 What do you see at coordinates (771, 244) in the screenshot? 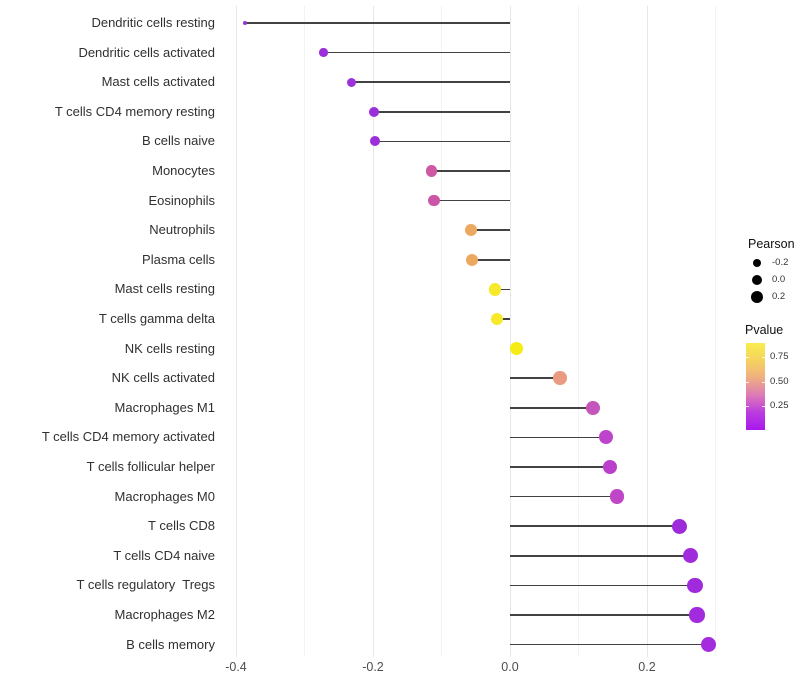
I see `legend-pearson-title: Pearson` at bounding box center [771, 244].